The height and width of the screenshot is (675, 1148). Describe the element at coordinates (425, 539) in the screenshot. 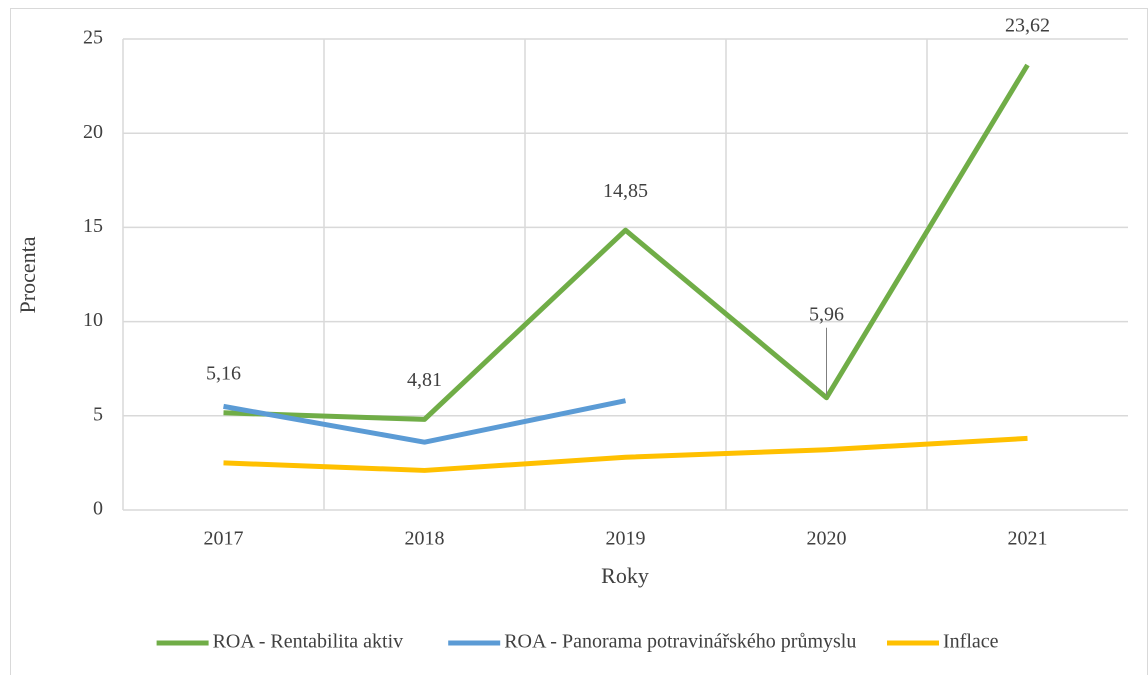

I see `x-tick-label: 2018` at that location.